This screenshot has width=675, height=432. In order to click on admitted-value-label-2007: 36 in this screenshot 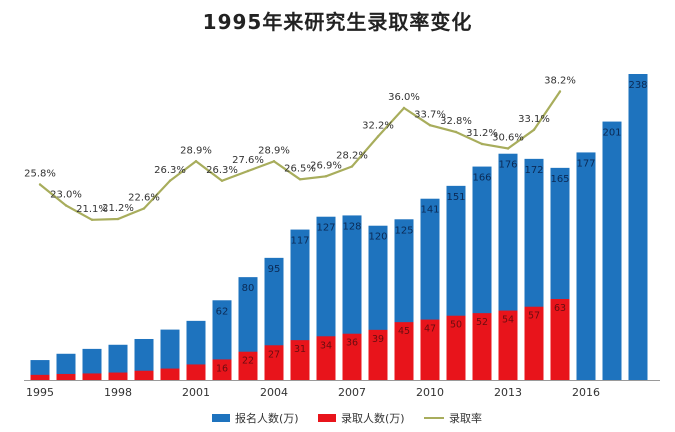, I will do `click(352, 343)`.